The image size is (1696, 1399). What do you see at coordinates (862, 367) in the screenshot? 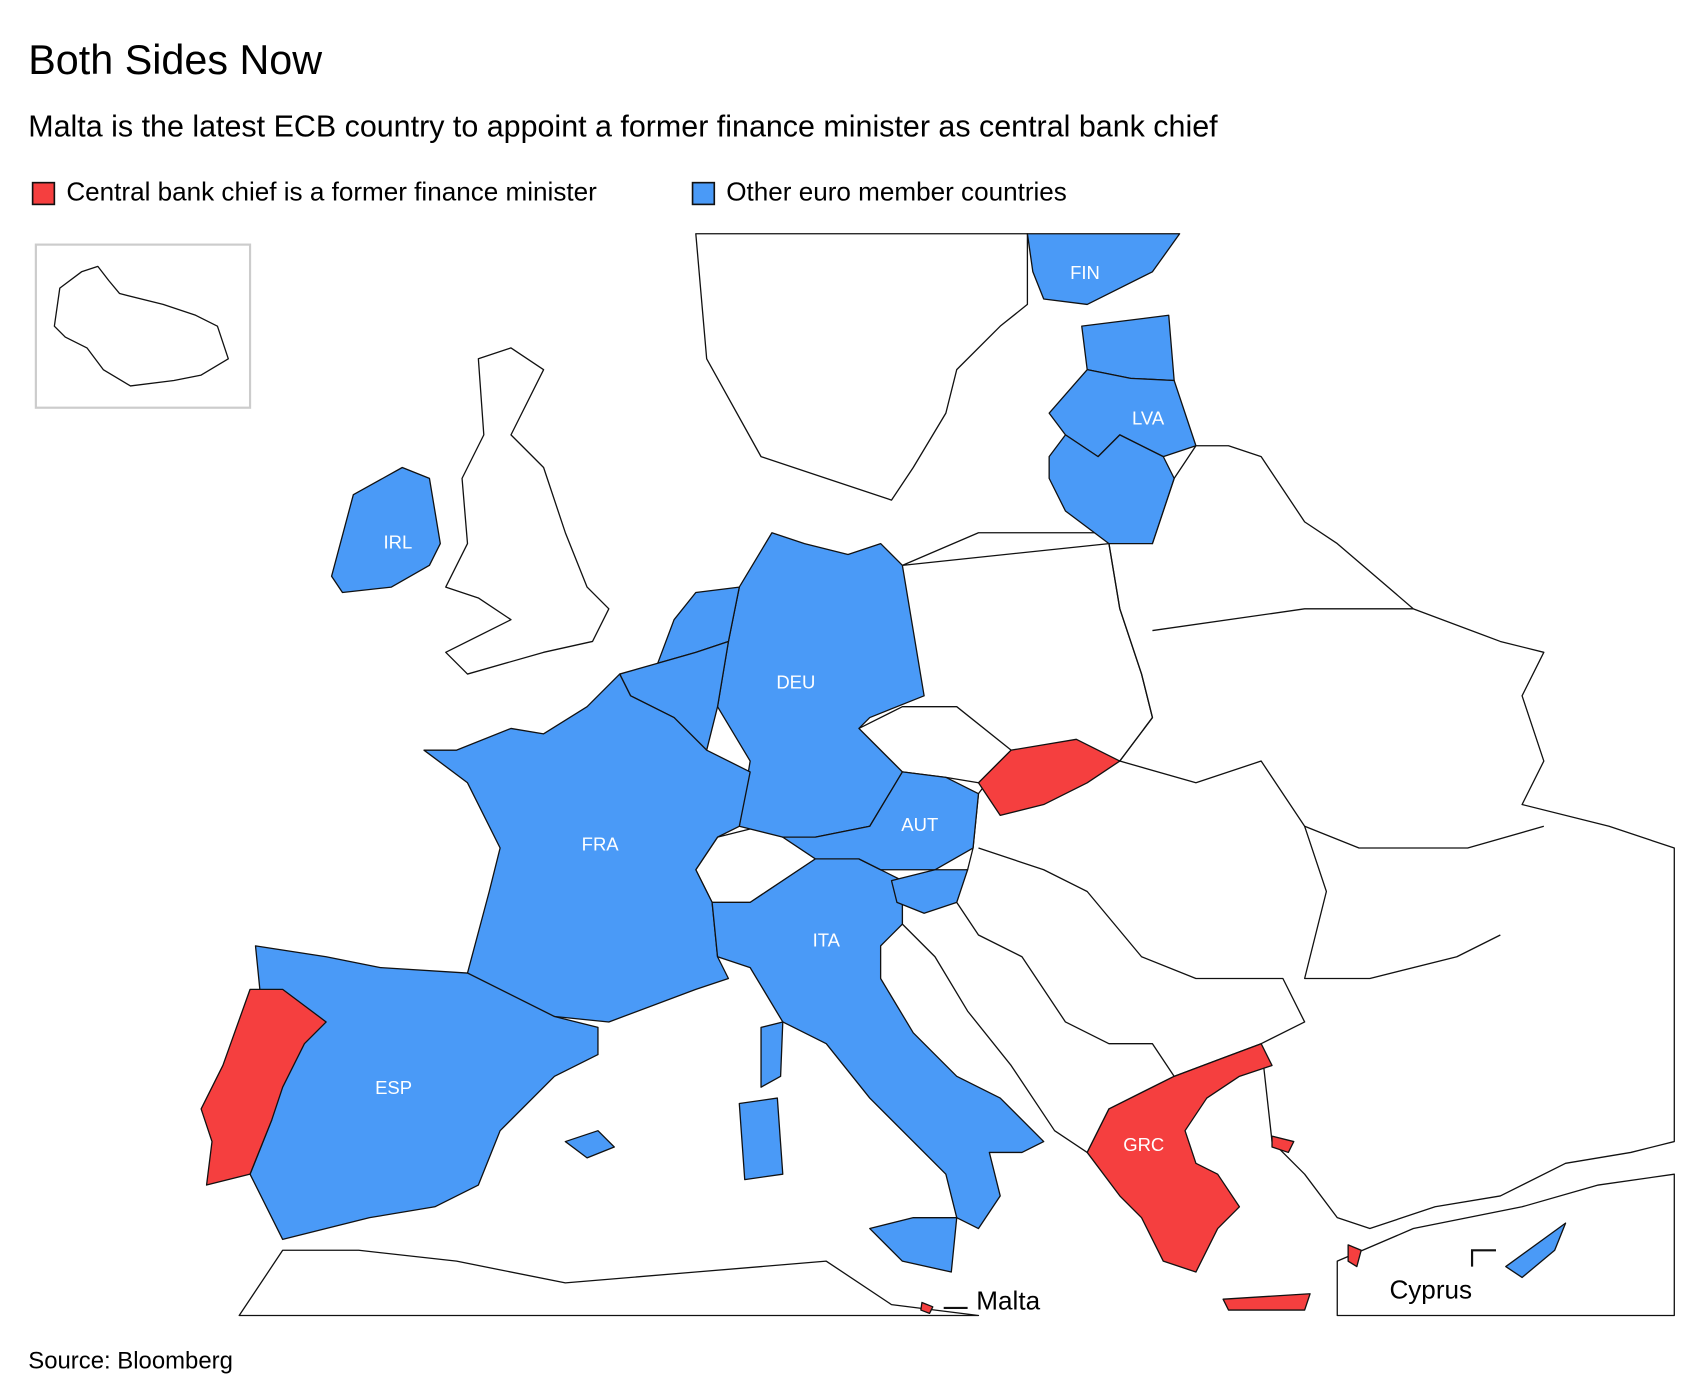
I see `scandinavia` at bounding box center [862, 367].